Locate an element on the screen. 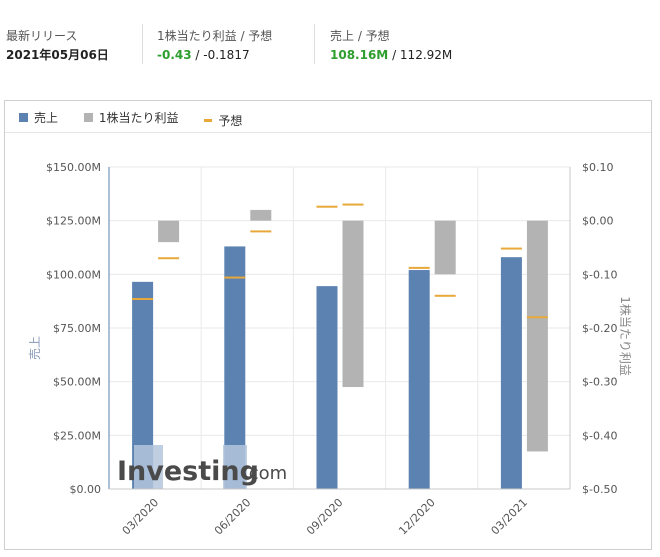 The image size is (660, 557). legend-divider is located at coordinates (328, 132).